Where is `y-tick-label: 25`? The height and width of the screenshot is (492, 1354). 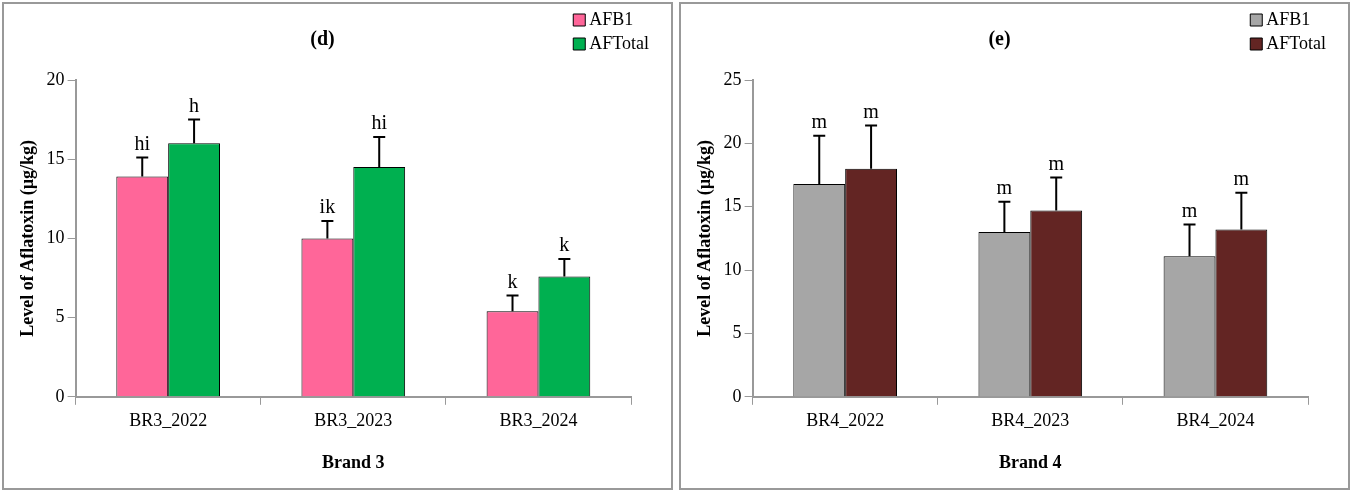
y-tick-label: 25 is located at coordinates (732, 78).